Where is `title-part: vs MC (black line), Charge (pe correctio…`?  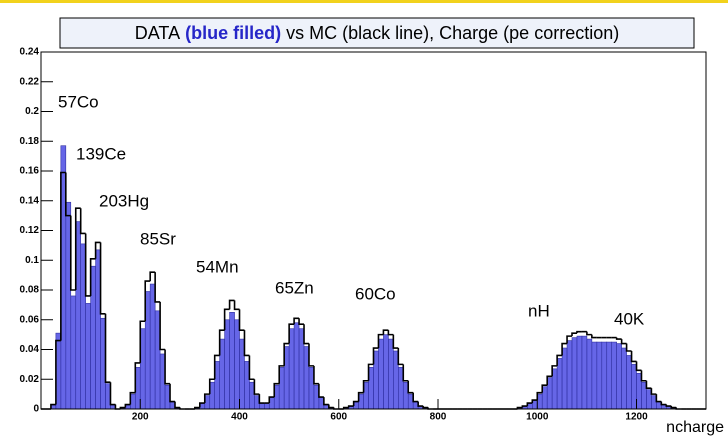 title-part: vs MC (black line), Charge (pe correctio… is located at coordinates (452, 33).